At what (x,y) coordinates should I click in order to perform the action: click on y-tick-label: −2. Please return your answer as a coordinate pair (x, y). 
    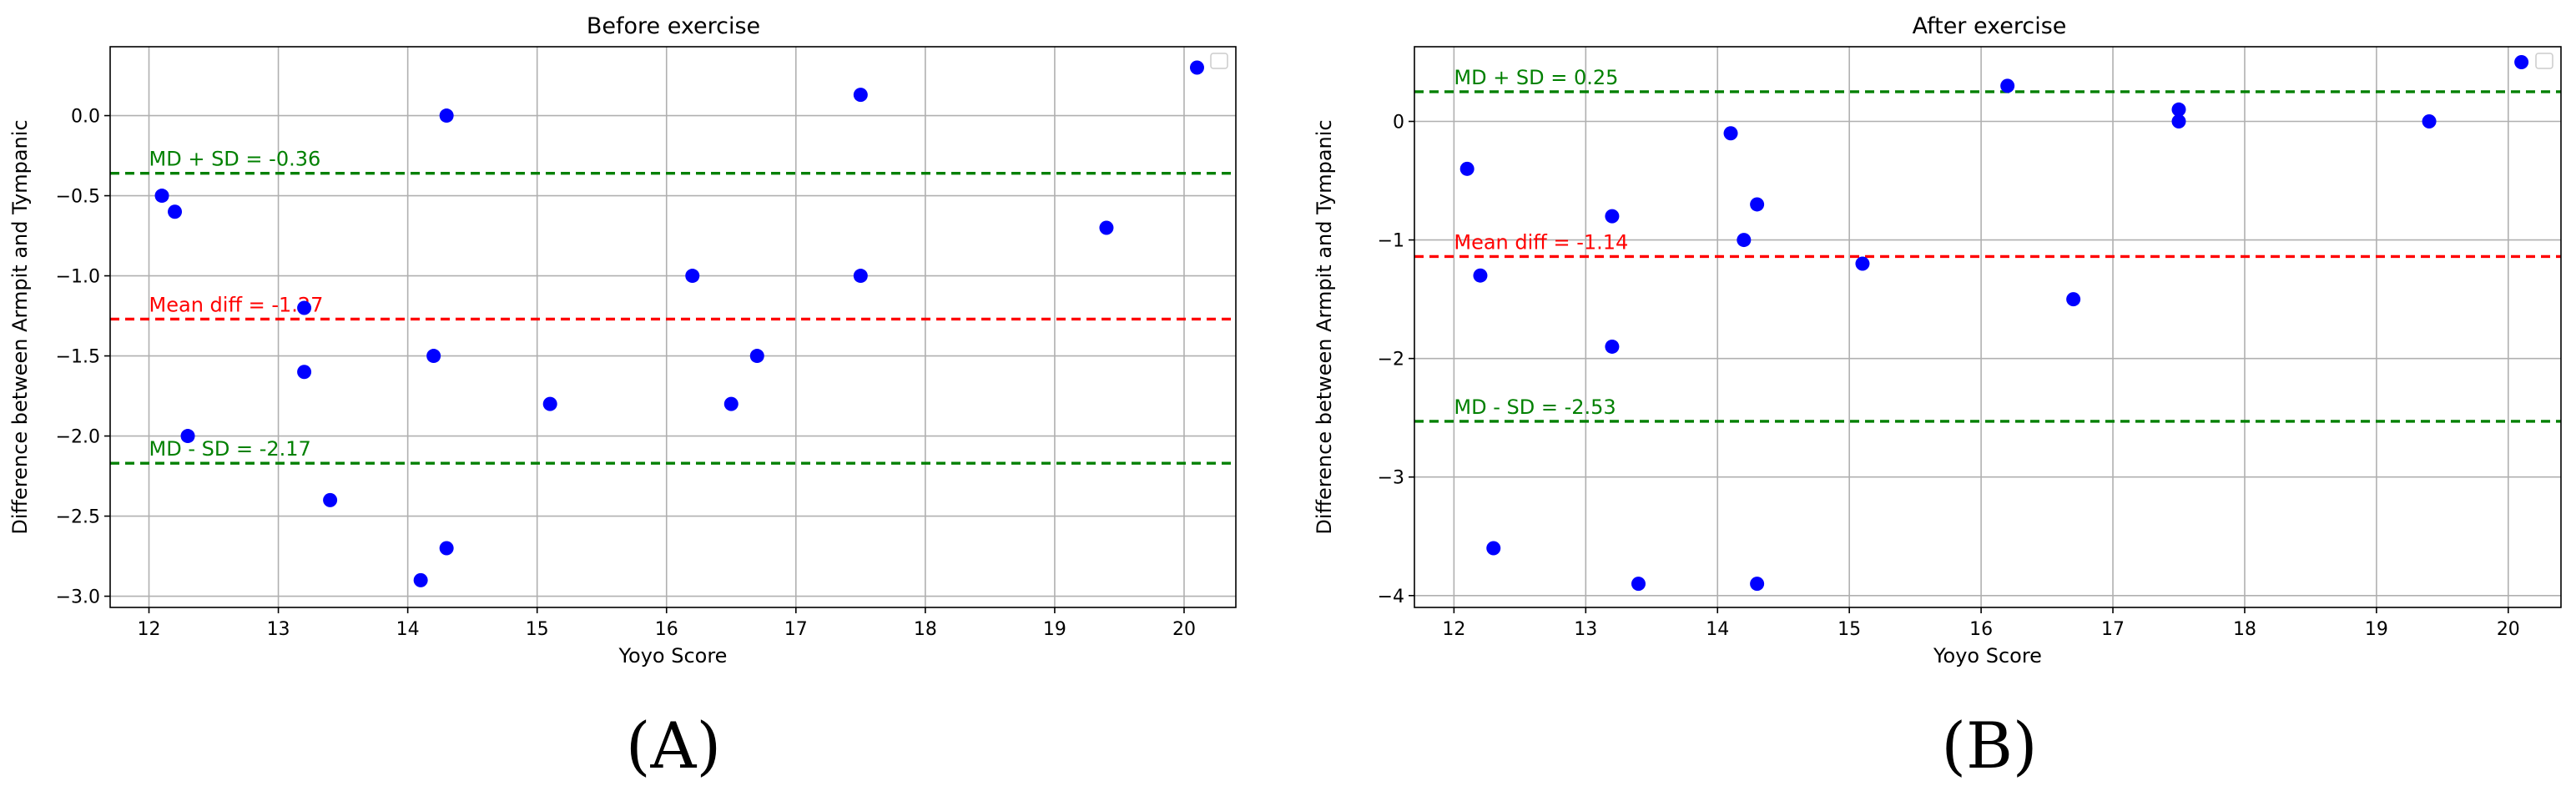
    Looking at the image, I should click on (1391, 360).